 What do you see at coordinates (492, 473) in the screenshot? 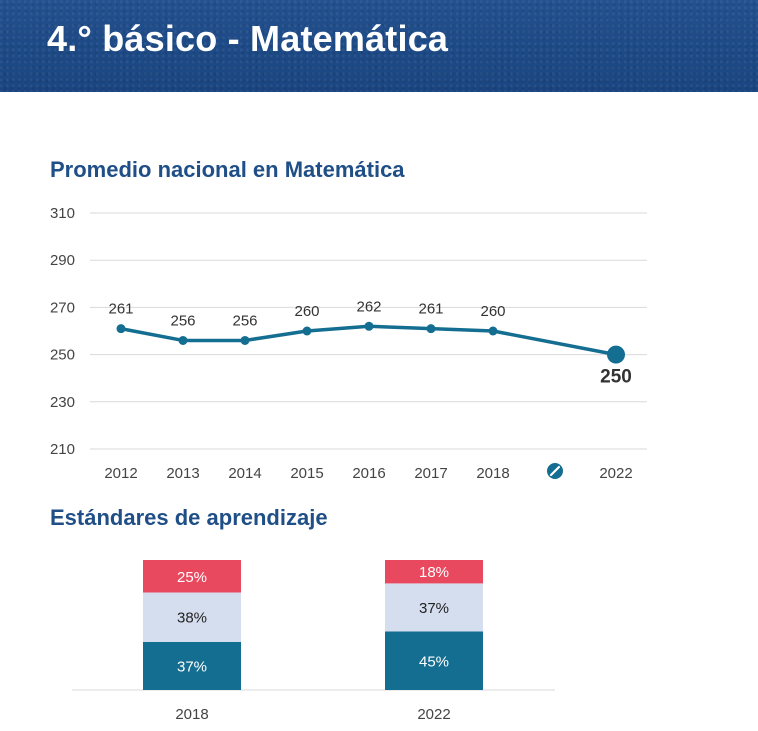
I see `x-tick-label: 2018` at bounding box center [492, 473].